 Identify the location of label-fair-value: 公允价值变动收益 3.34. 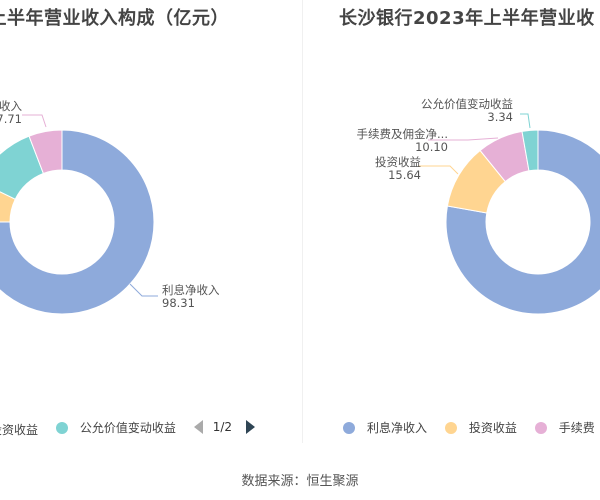
(443, 111).